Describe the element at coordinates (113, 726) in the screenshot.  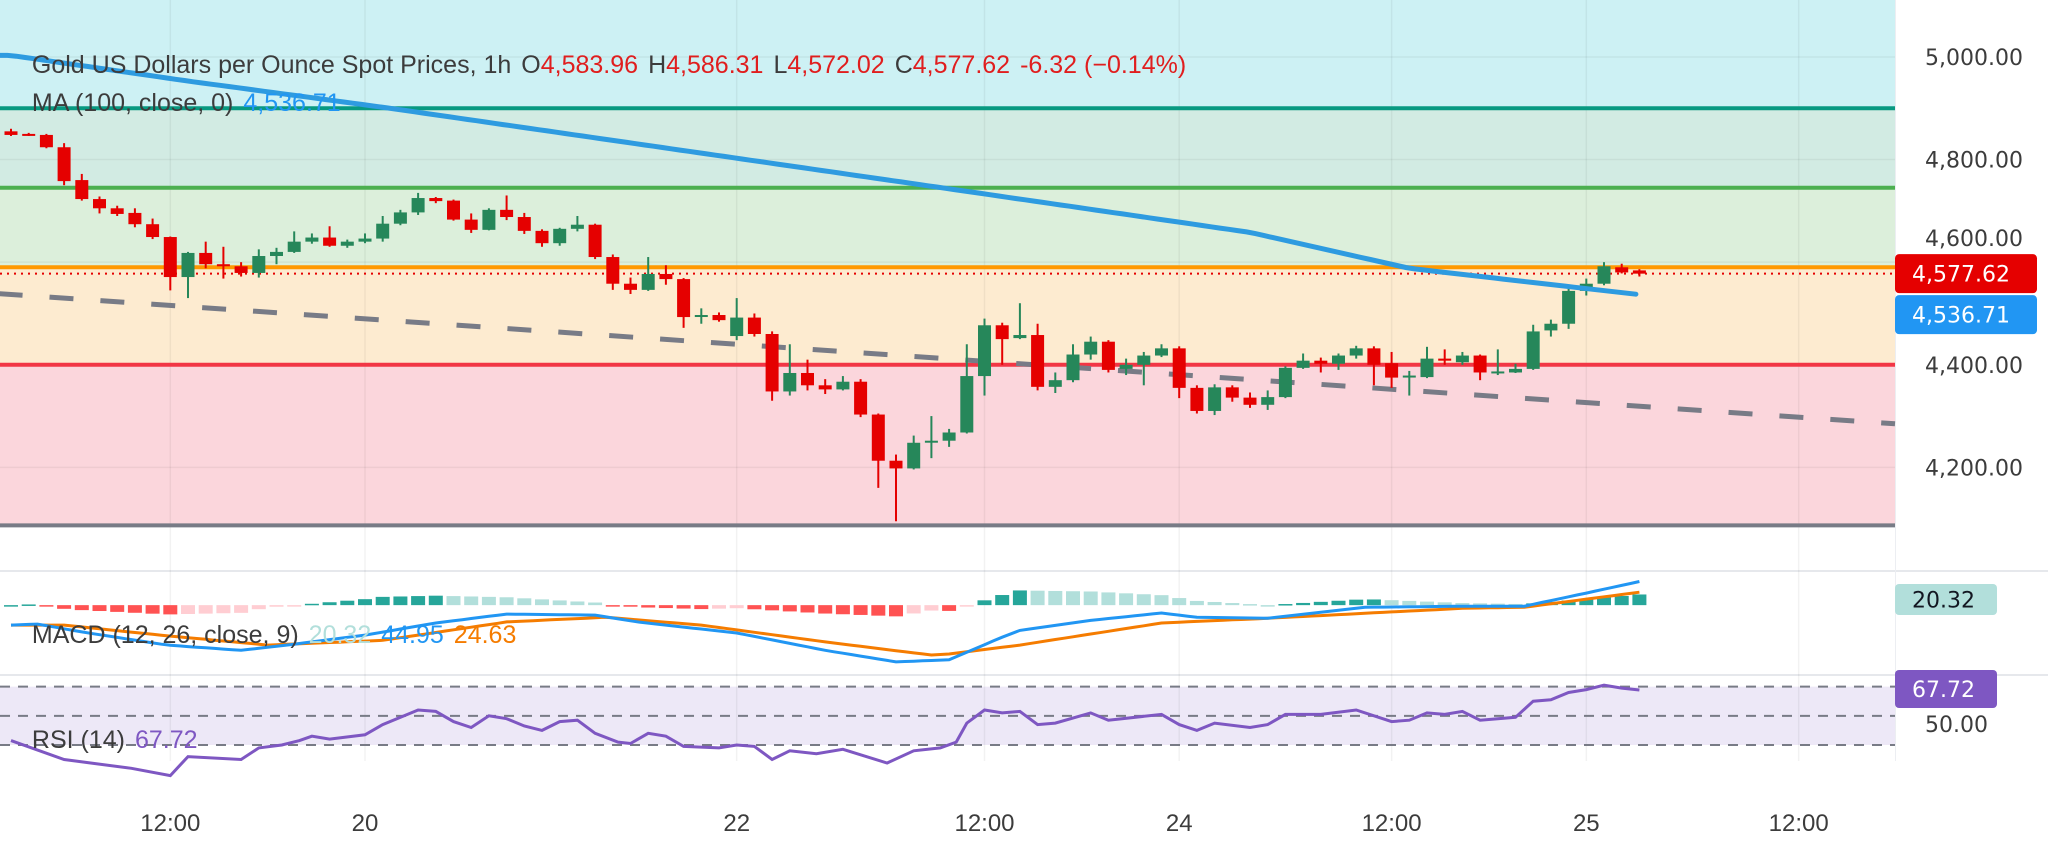
I see `rsi-legend: RSI (14) 67.72` at that location.